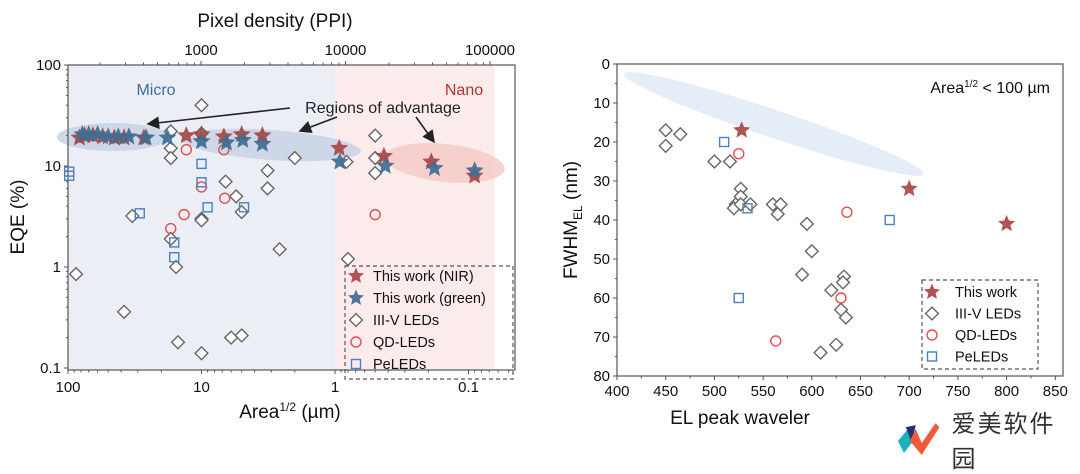 This screenshot has height=474, width=1080. Describe the element at coordinates (1003, 441) in the screenshot. I see `watermark-text: 爱美软件园` at that location.